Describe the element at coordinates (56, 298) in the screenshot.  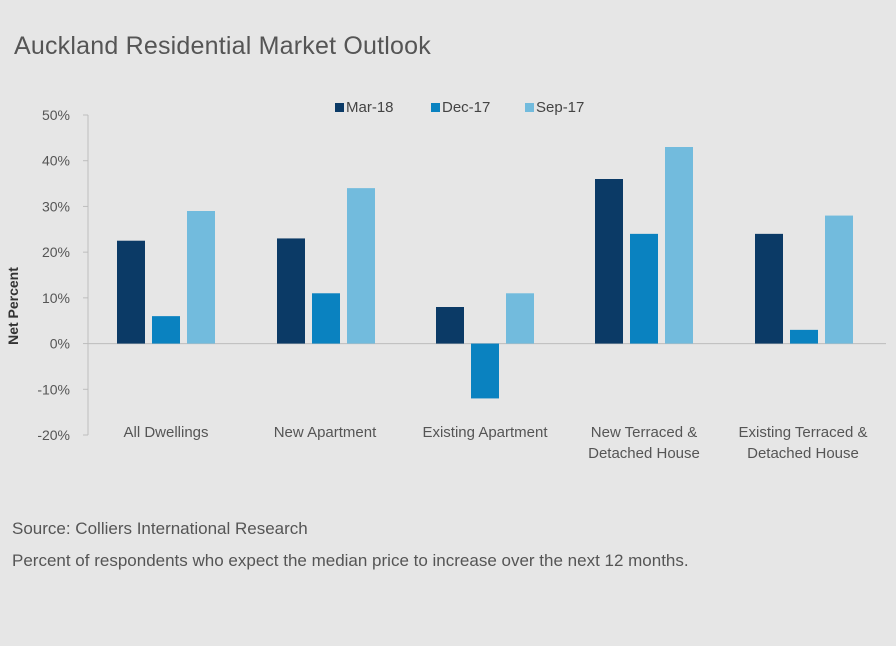
I see `y-tick-label: 10%` at that location.